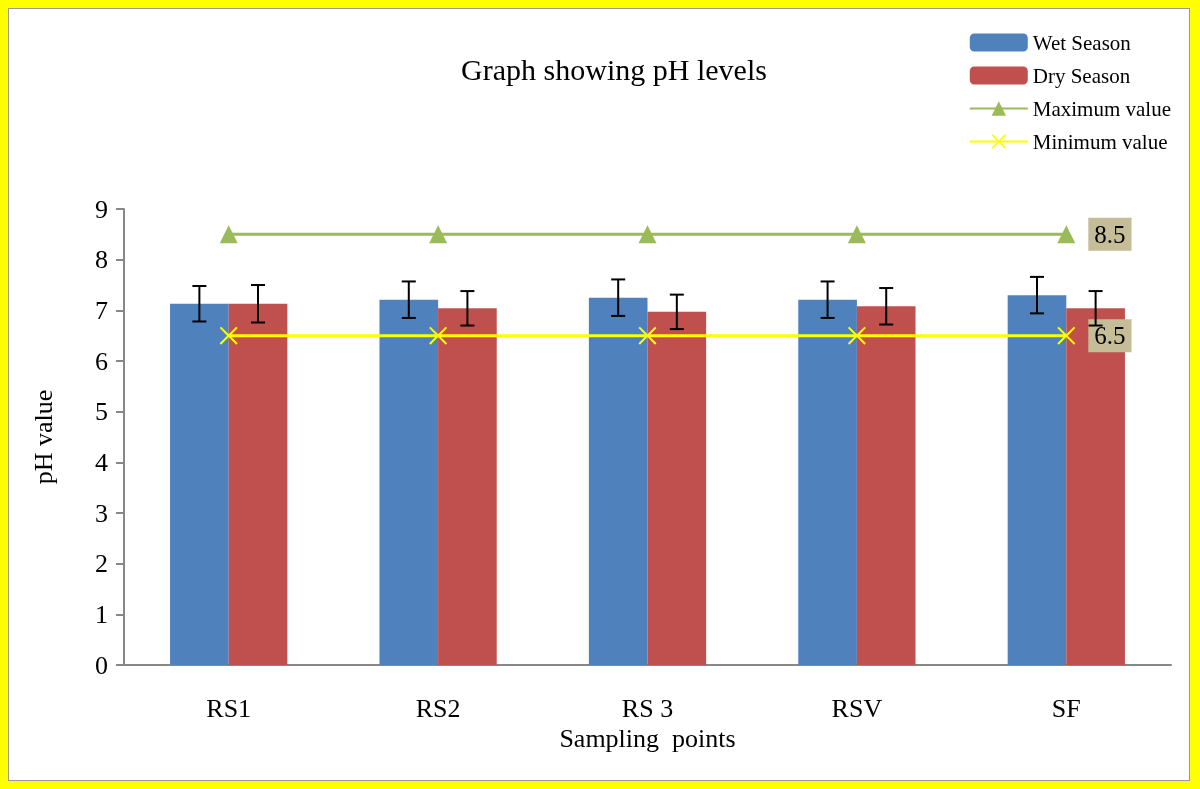 This screenshot has width=1200, height=789. Describe the element at coordinates (229, 708) in the screenshot. I see `x-tick-label: RS1` at that location.